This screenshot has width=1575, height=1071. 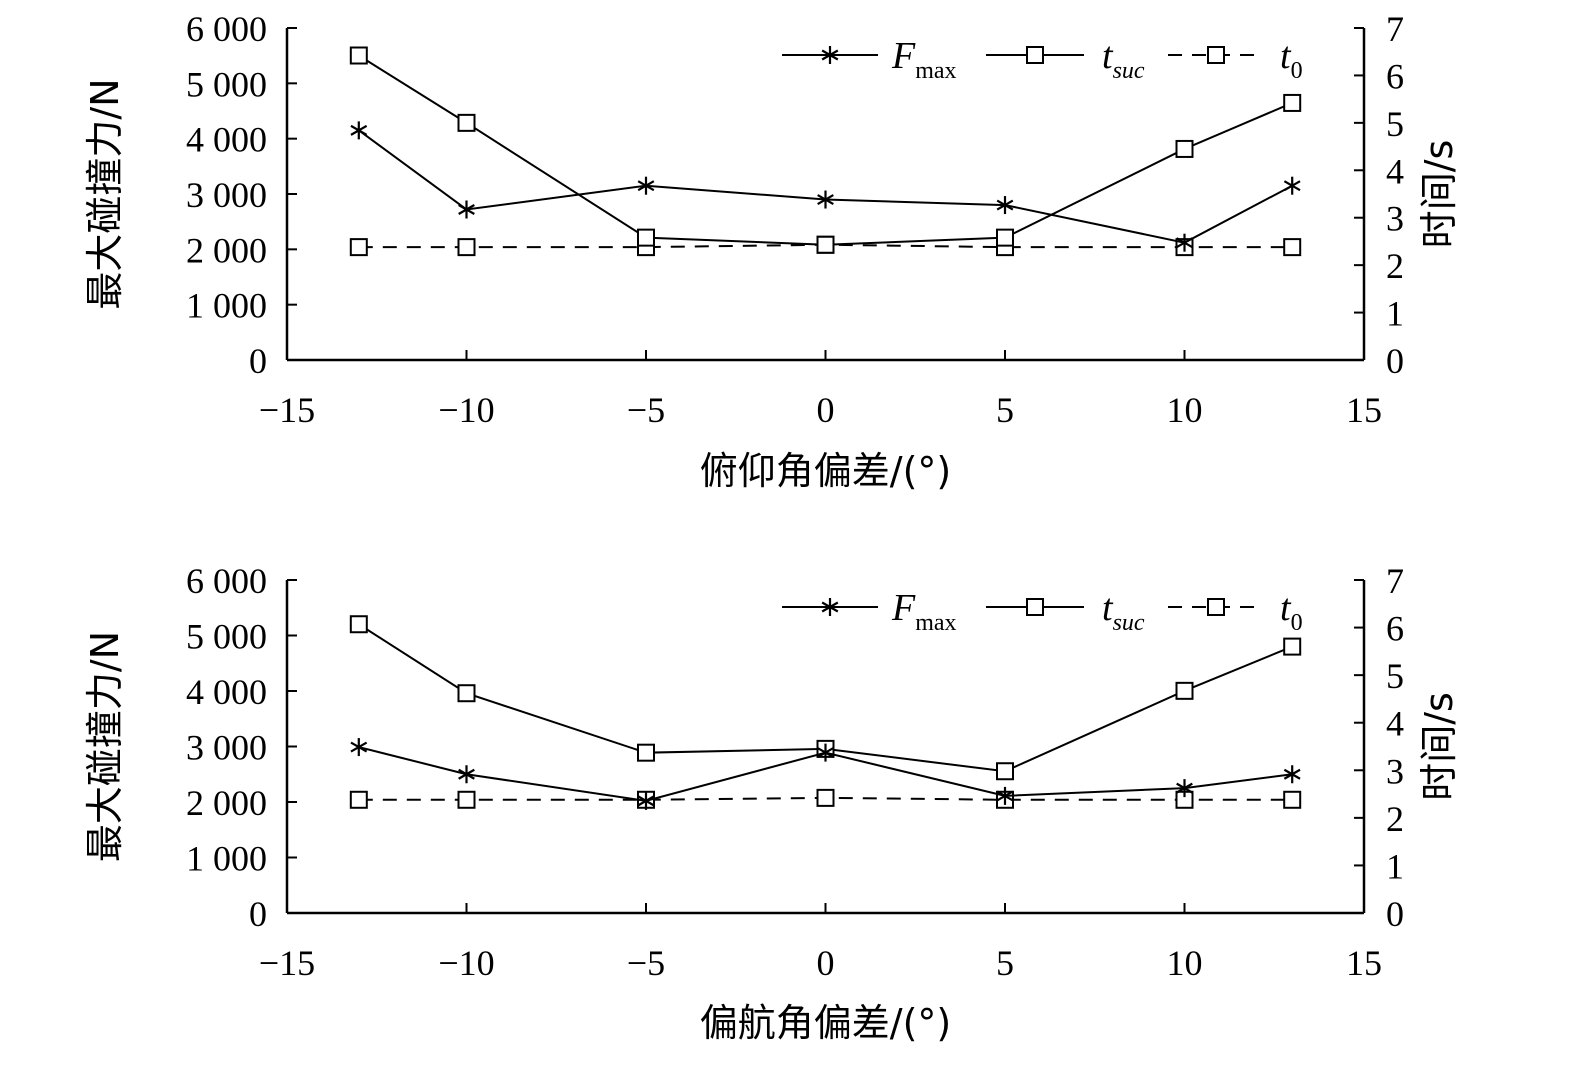 I want to click on x-tick-label: −10, so click(x=466, y=963).